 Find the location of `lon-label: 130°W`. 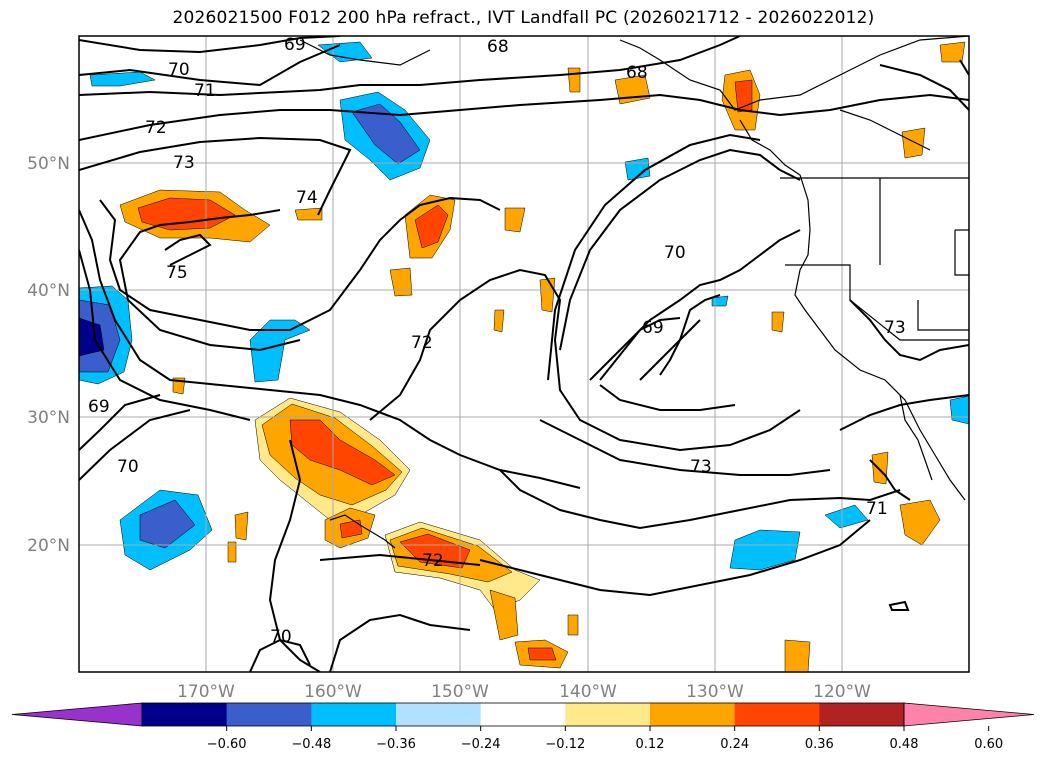

lon-label: 130°W is located at coordinates (715, 692).